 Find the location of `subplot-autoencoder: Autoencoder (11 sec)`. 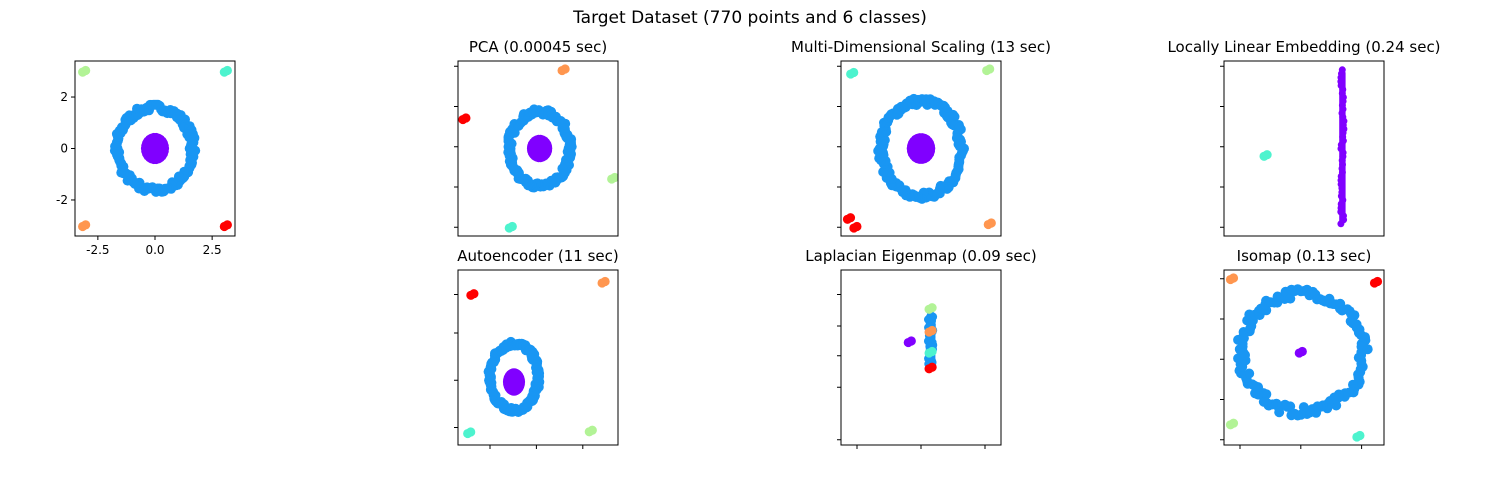

subplot-autoencoder: Autoencoder (11 sec) is located at coordinates (536, 348).